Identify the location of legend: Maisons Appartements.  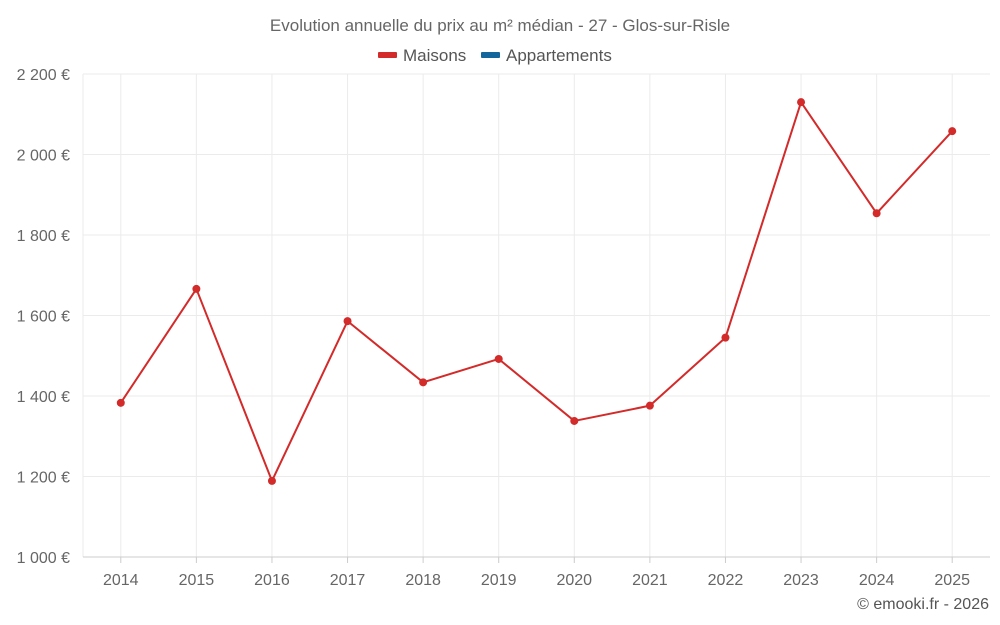
(495, 55).